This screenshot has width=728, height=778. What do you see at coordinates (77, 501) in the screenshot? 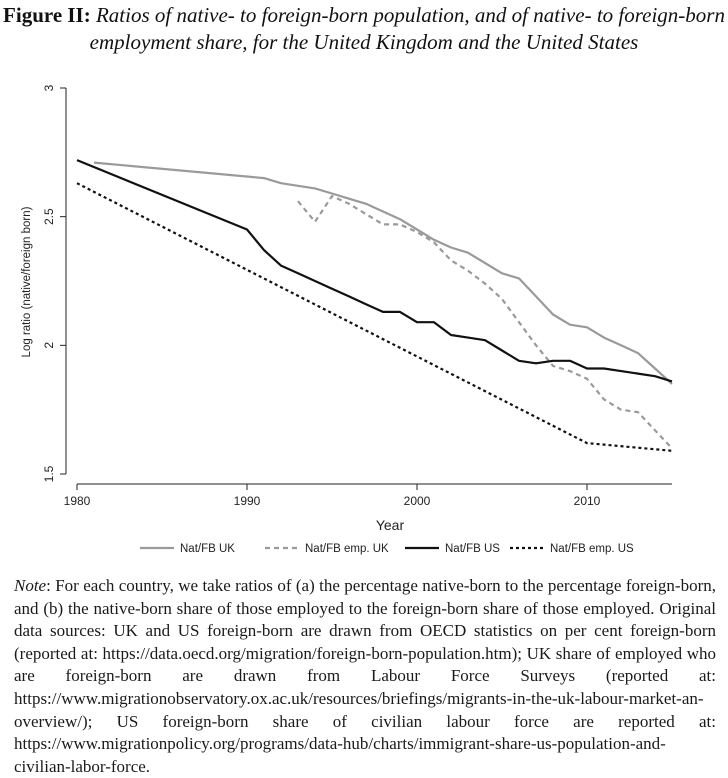
I see `x-tick-label: 1980` at bounding box center [77, 501].